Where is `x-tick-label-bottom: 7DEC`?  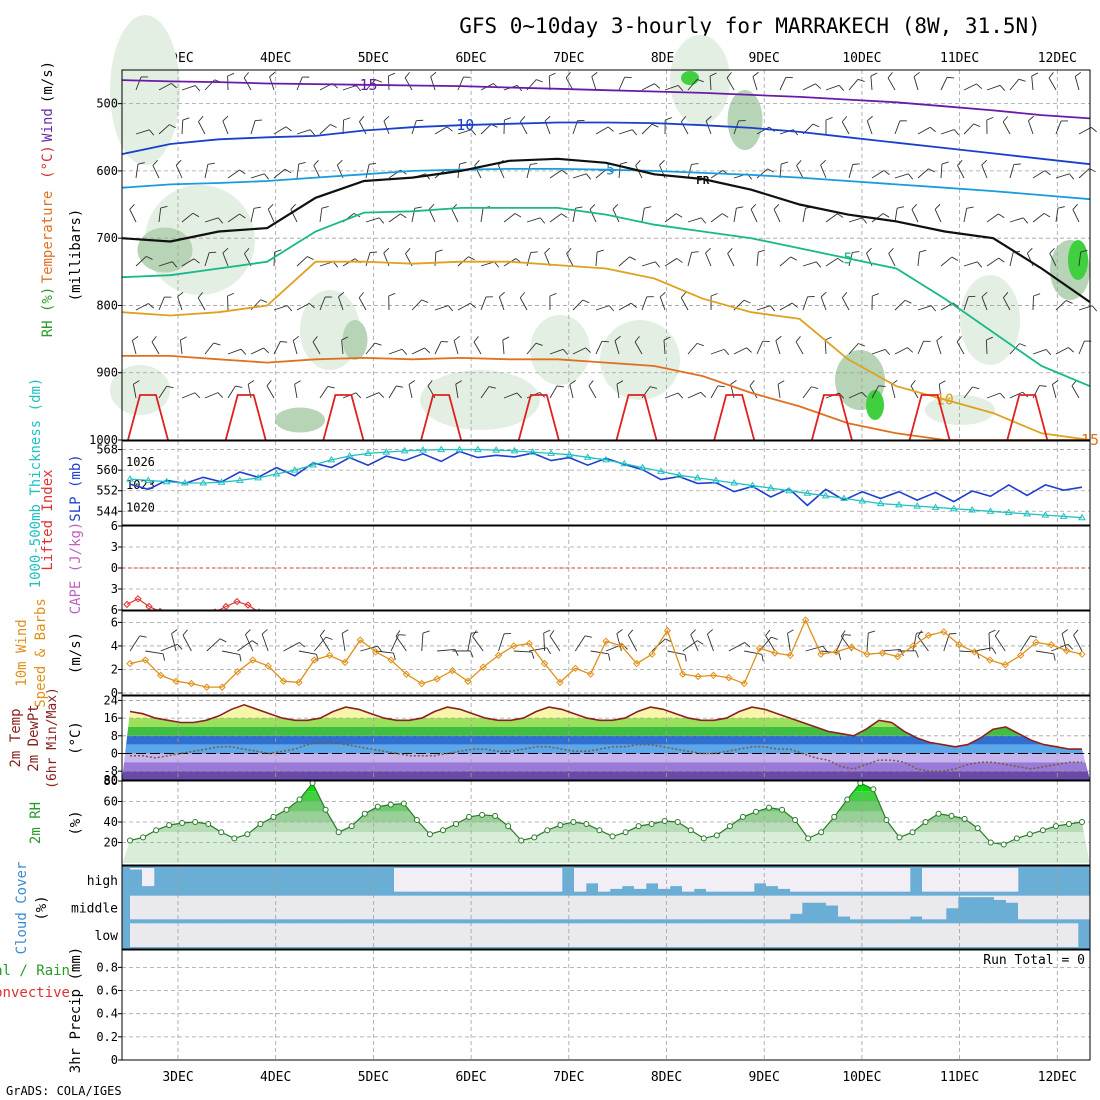 x-tick-label-bottom: 7DEC is located at coordinates (568, 1077).